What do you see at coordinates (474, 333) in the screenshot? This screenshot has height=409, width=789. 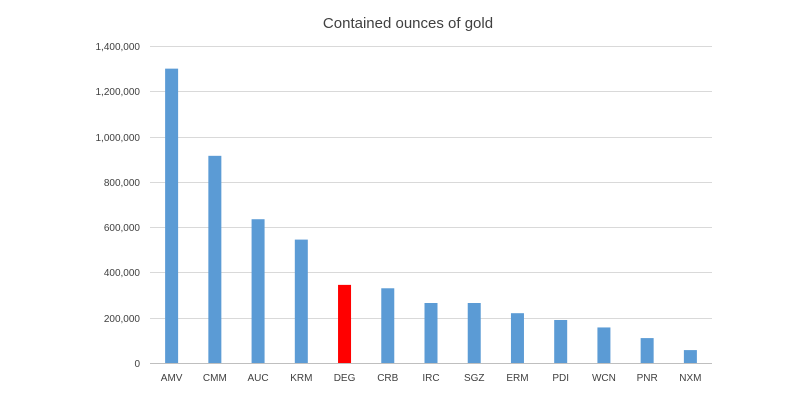 I see `bar-sgz` at bounding box center [474, 333].